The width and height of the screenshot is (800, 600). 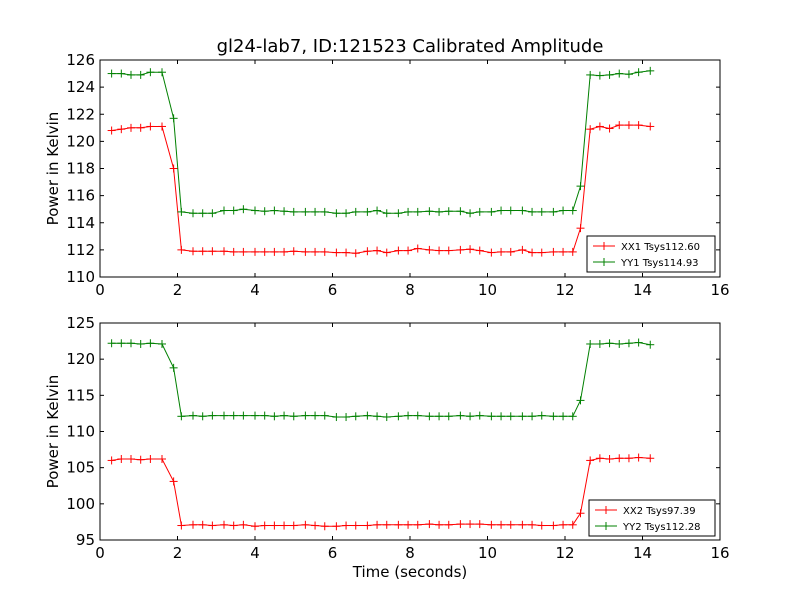 What do you see at coordinates (53, 432) in the screenshot?
I see `y-axis-label: Power in Kelvin` at bounding box center [53, 432].